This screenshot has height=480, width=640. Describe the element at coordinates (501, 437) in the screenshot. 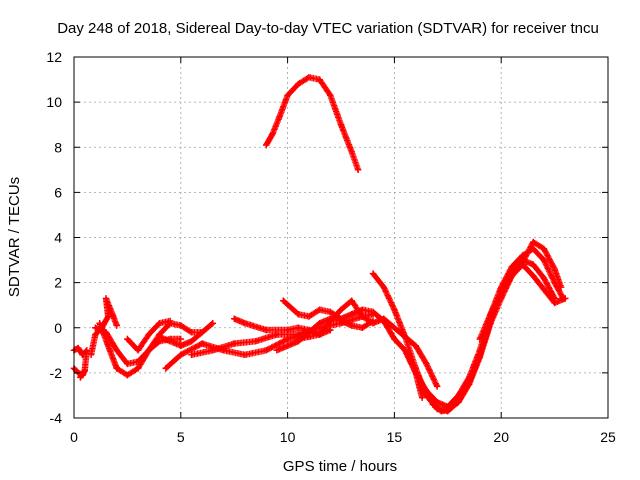

I see `x-tick-label: 20` at that location.